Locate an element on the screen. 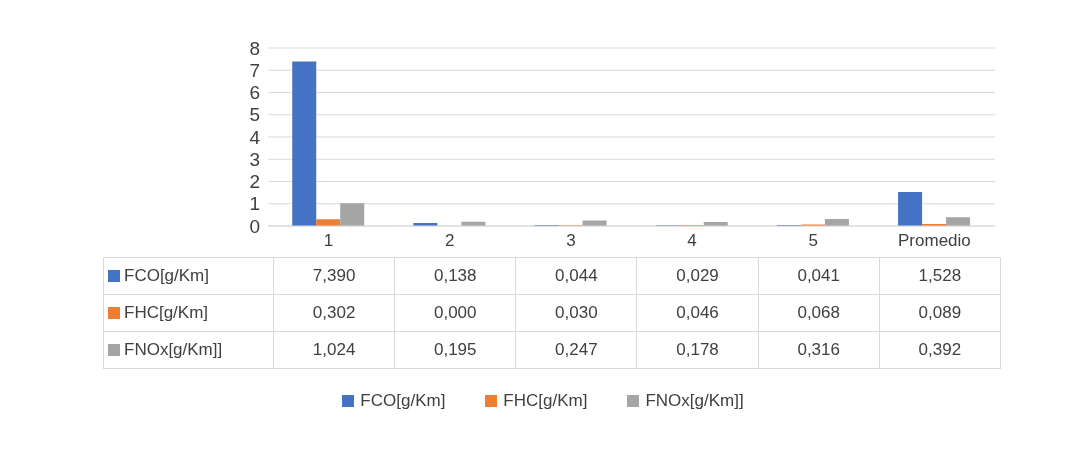 The height and width of the screenshot is (461, 1087). data-label: 0,089 is located at coordinates (940, 313).